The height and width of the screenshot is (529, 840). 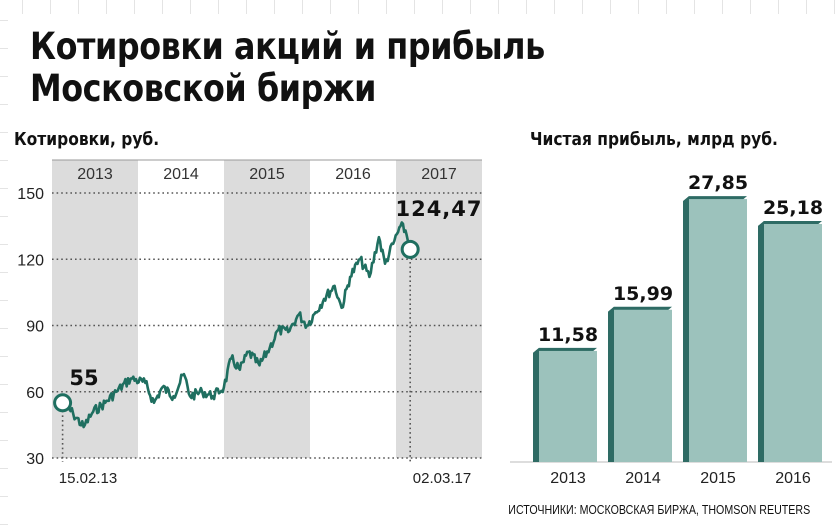 I want to click on year-label-2013: 2013, so click(x=95, y=174).